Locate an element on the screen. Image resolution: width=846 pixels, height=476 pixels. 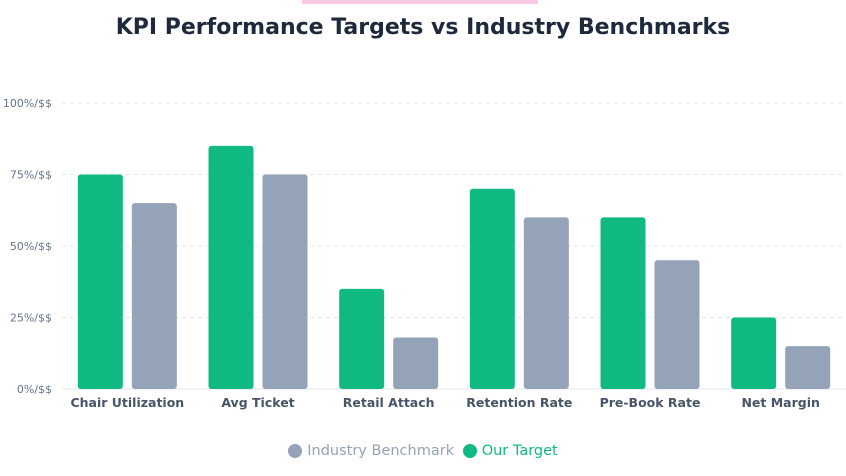
legend-label: Industry Benchmark is located at coordinates (381, 451).